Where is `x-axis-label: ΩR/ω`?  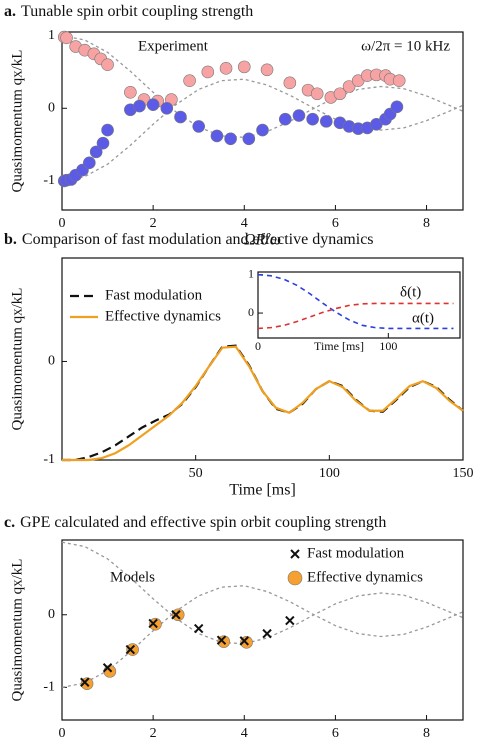 x-axis-label: ΩR/ω is located at coordinates (262, 240).